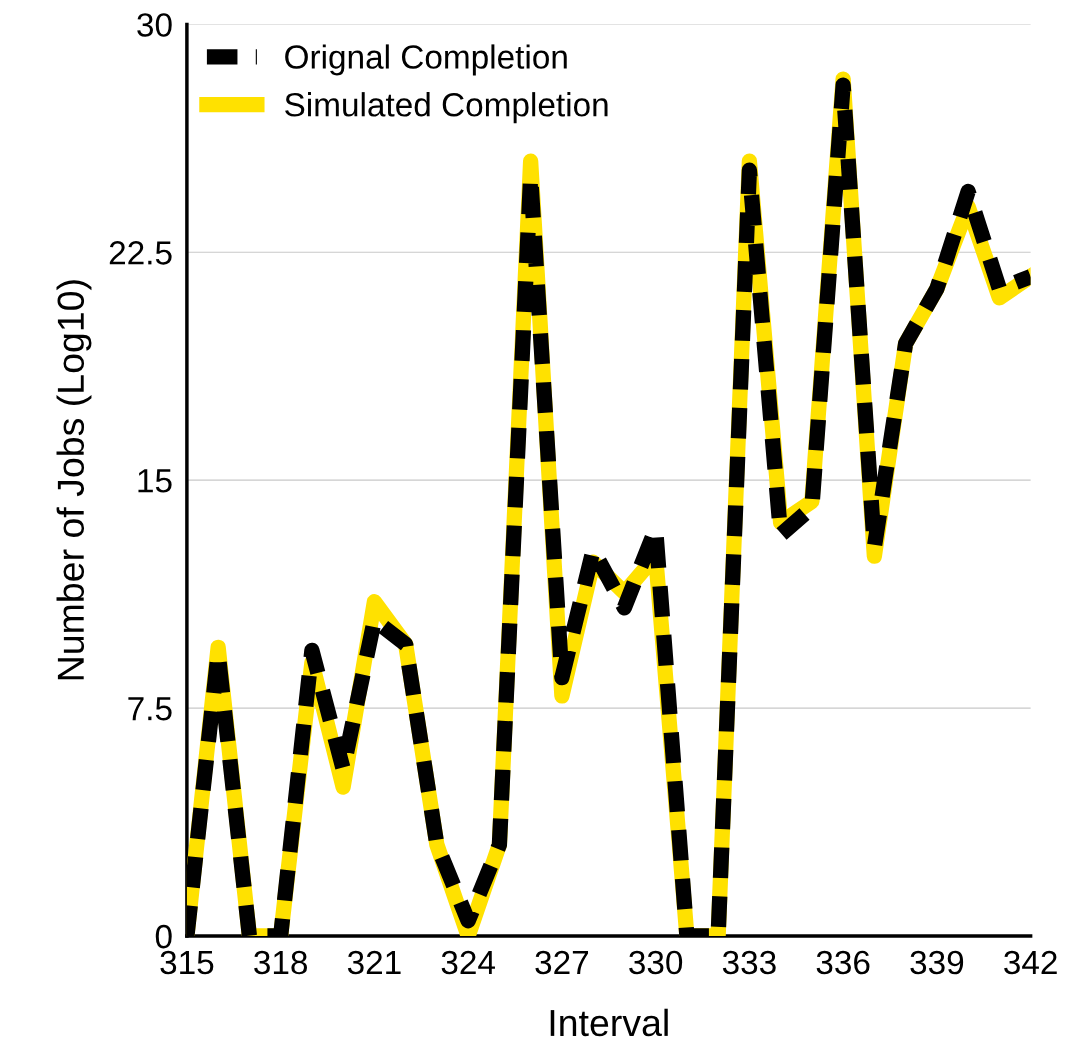  I want to click on x-tick-label: 327, so click(562, 962).